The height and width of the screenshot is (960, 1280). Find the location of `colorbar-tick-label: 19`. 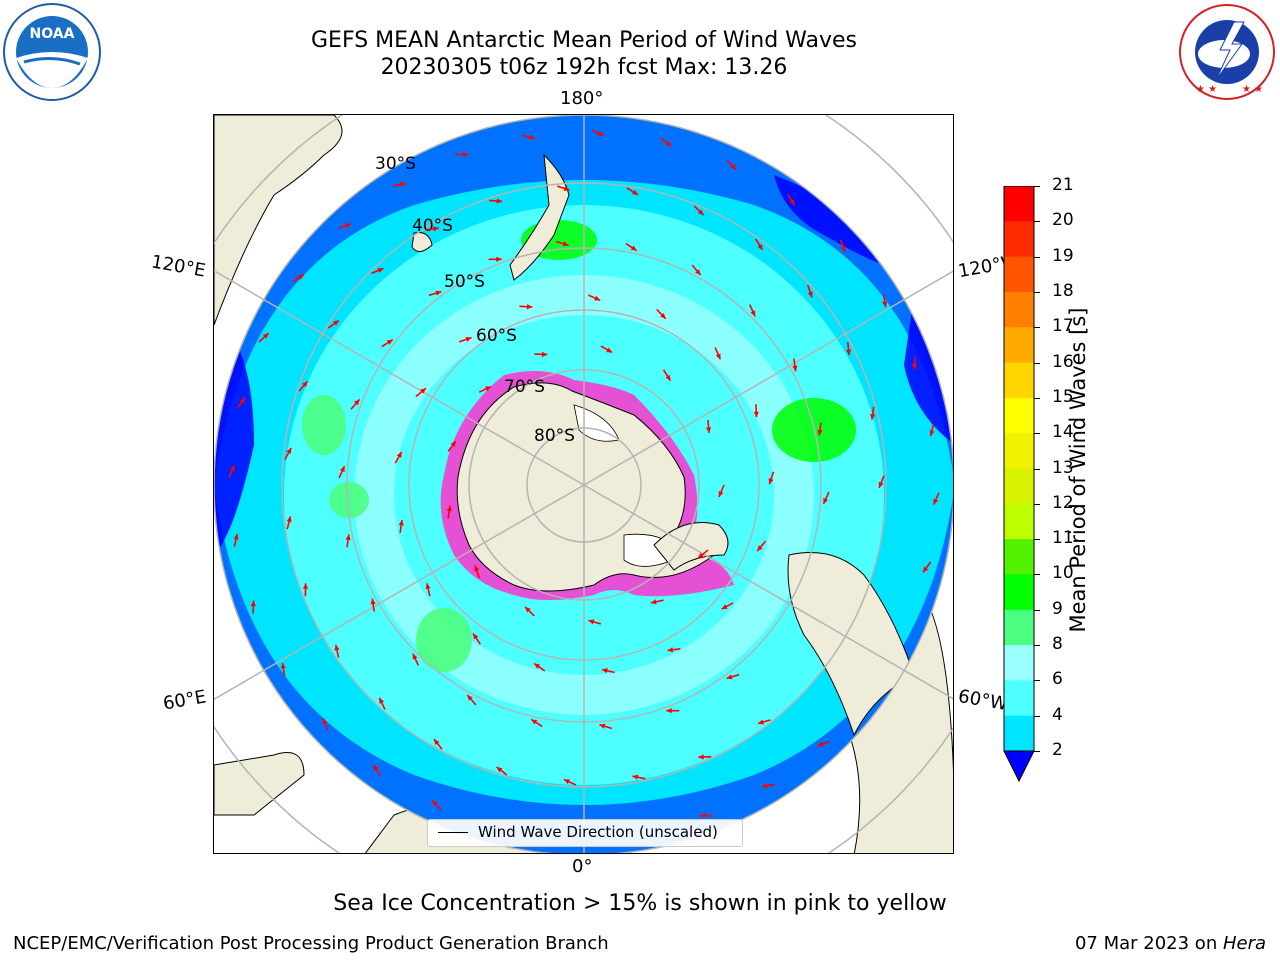

colorbar-tick-label: 19 is located at coordinates (1063, 255).